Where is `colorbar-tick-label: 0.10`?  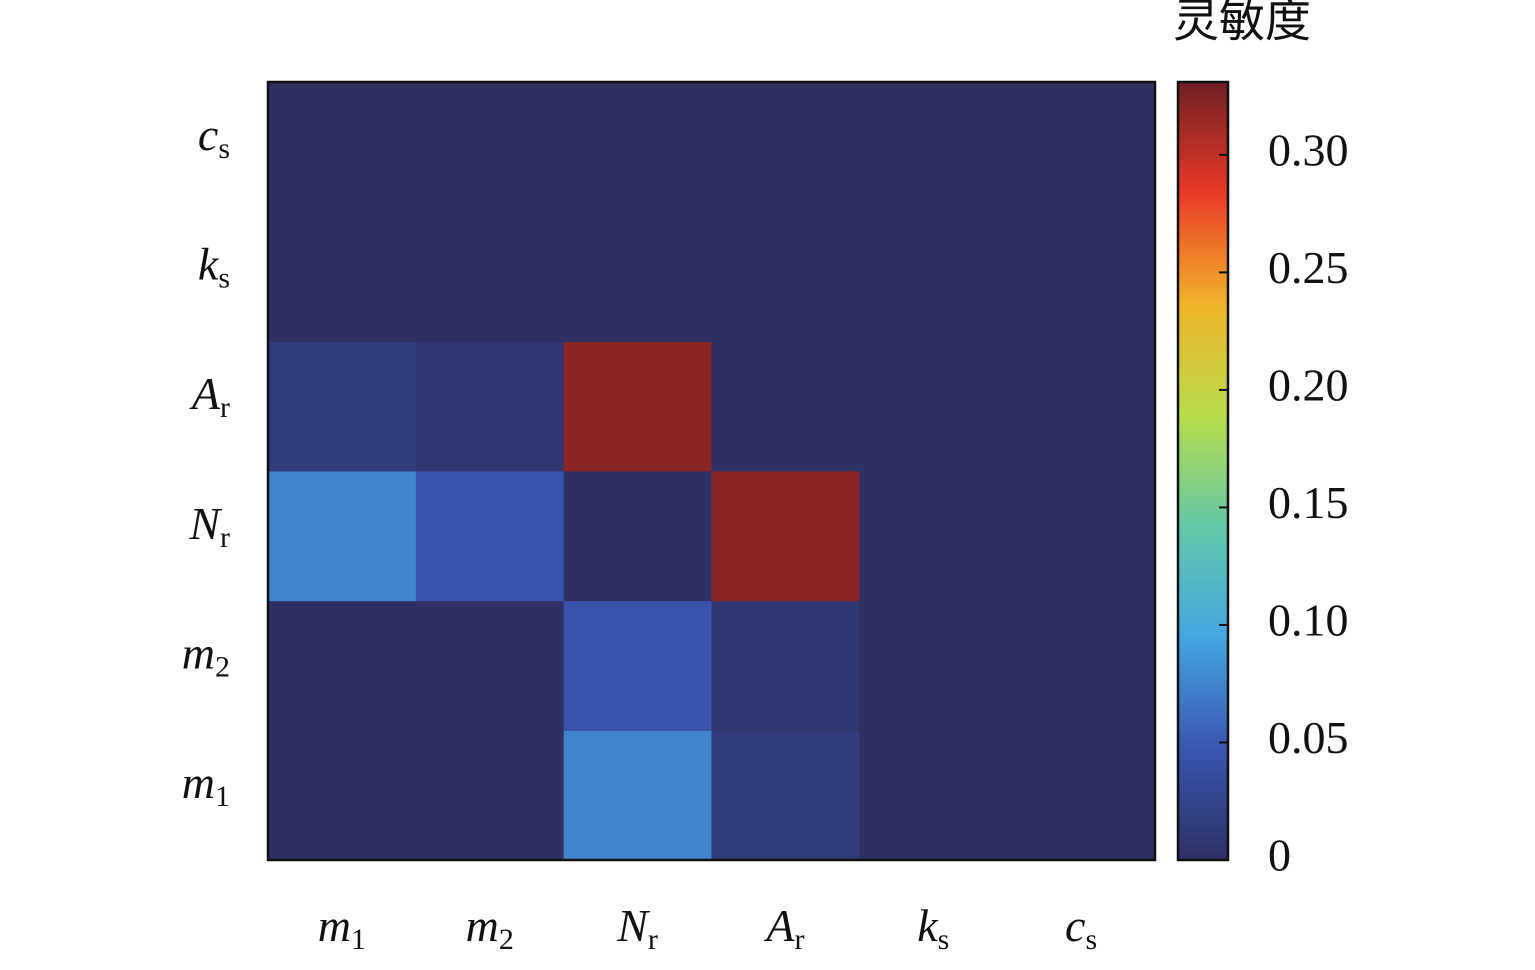
colorbar-tick-label: 0.10 is located at coordinates (1308, 620).